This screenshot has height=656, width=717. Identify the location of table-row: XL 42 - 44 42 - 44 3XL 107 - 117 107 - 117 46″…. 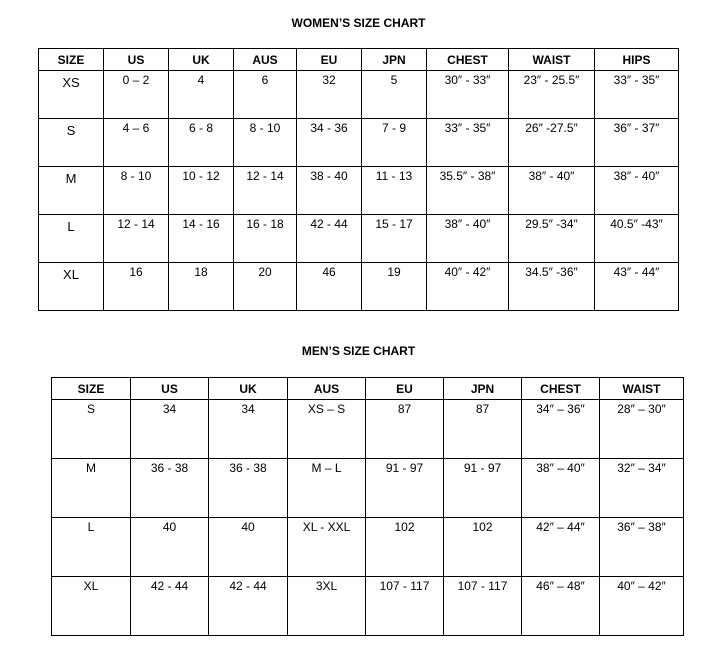
(367, 606).